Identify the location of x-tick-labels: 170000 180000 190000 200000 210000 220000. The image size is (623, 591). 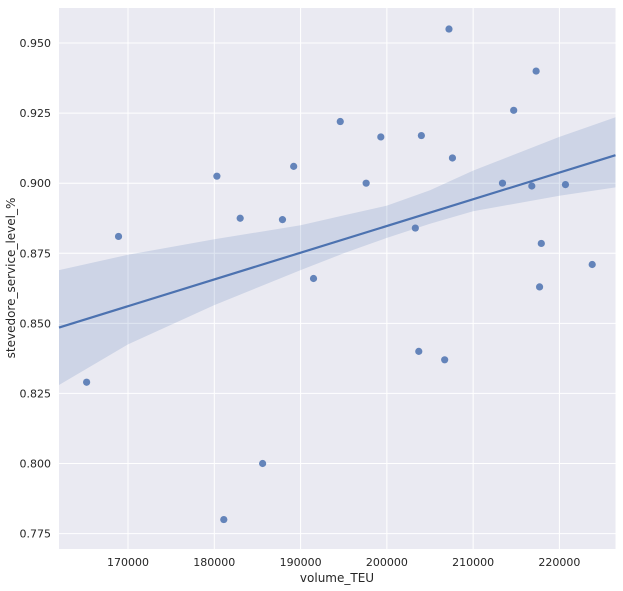
(343, 562).